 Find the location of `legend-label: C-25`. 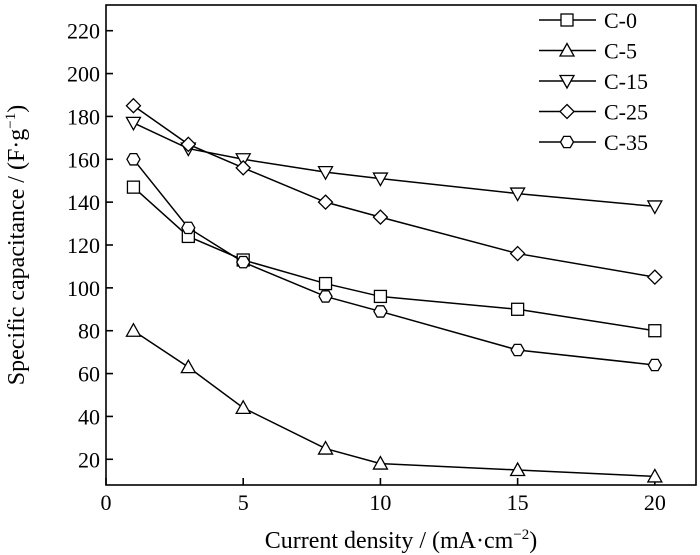

legend-label: C-25 is located at coordinates (626, 112).